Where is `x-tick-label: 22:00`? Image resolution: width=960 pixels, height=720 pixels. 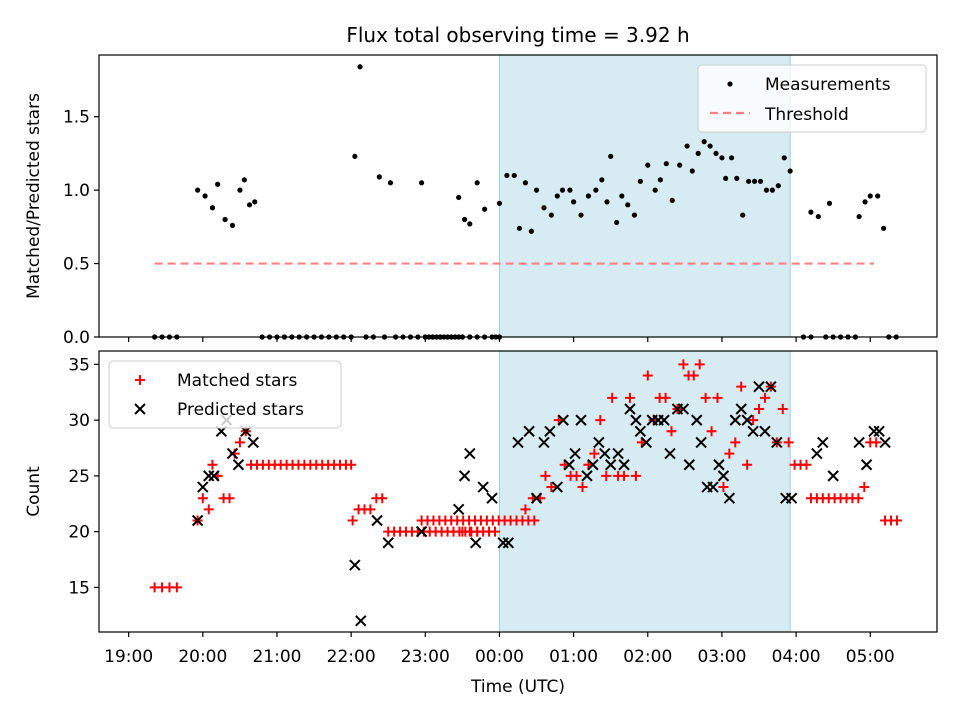 x-tick-label: 22:00 is located at coordinates (351, 657).